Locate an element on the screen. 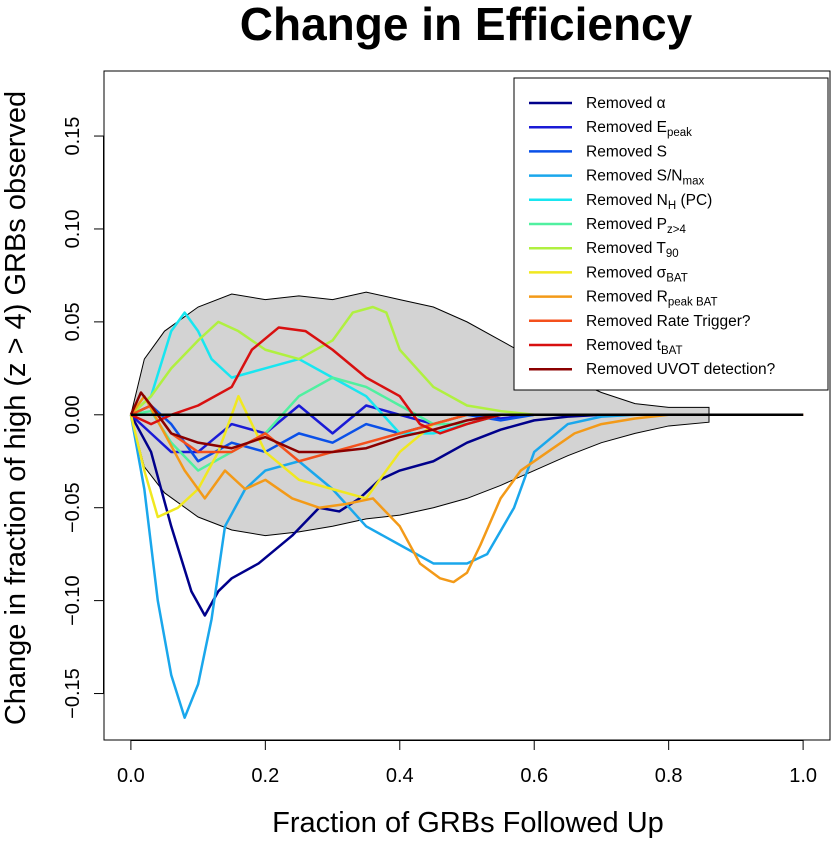  x-tick-label: 0.4 is located at coordinates (400, 776).